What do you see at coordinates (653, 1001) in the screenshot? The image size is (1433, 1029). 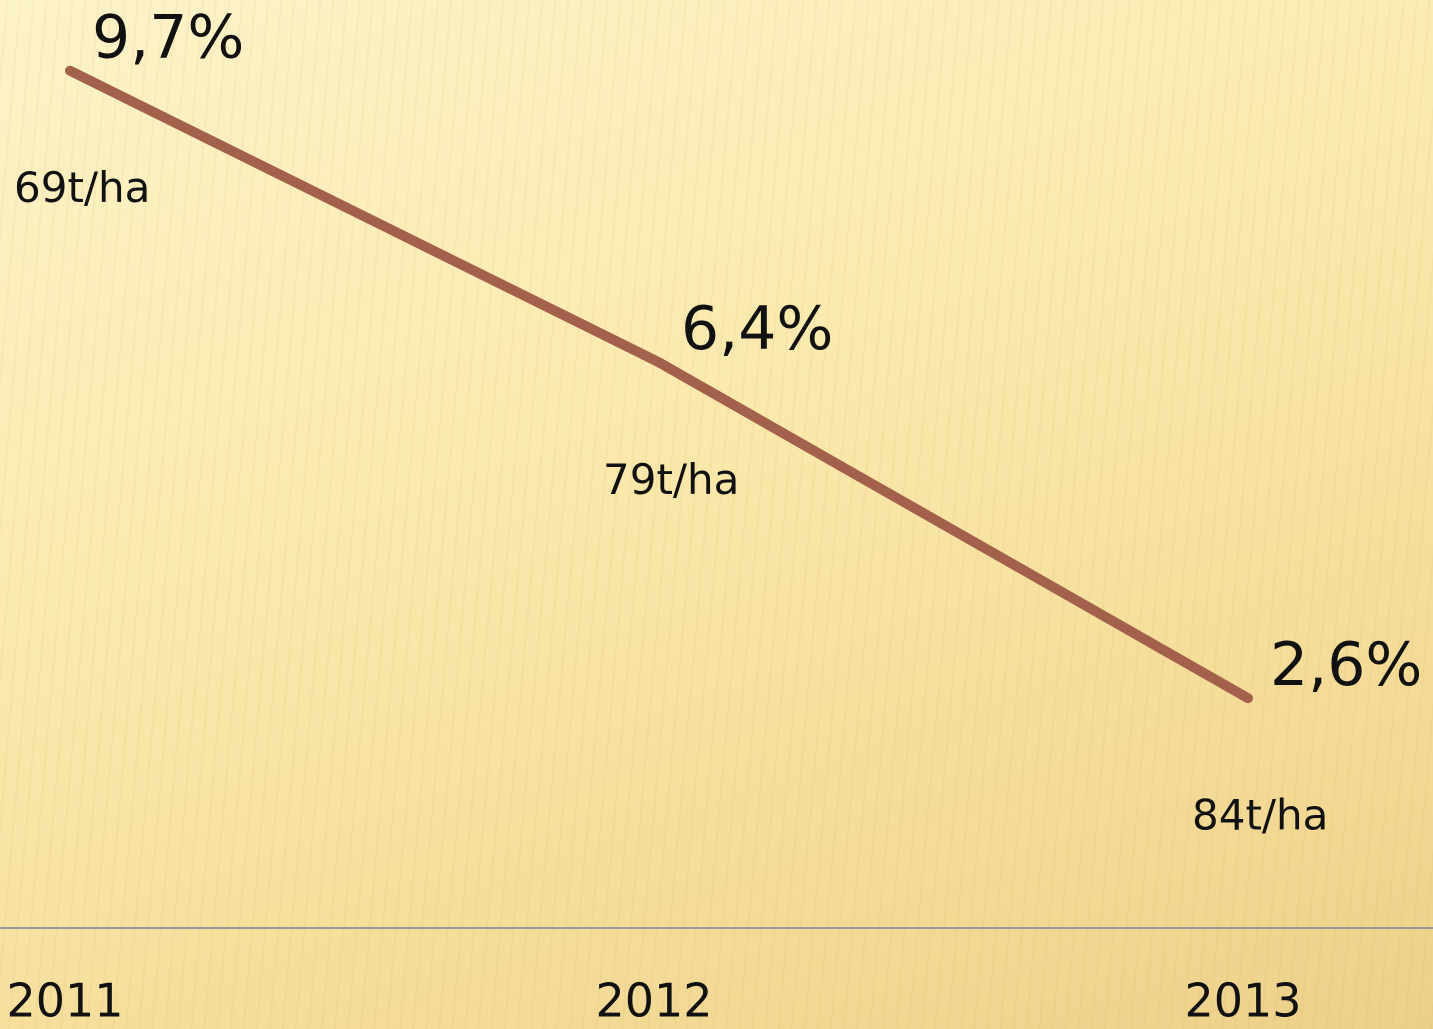 I see `x-tick-label: 2012` at bounding box center [653, 1001].